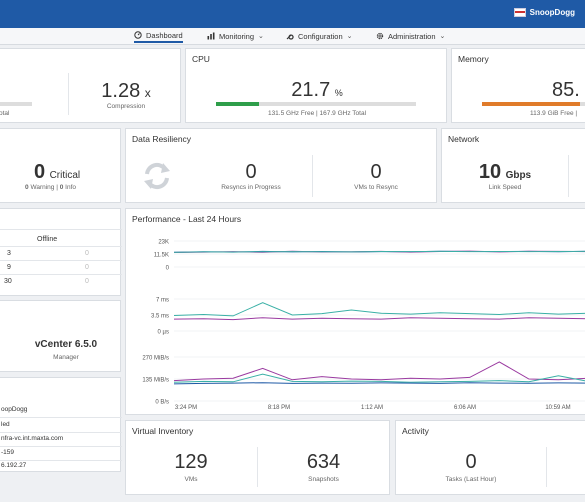 Image resolution: width=585 pixels, height=502 pixels. I want to click on memory-title: Memory, so click(473, 59).